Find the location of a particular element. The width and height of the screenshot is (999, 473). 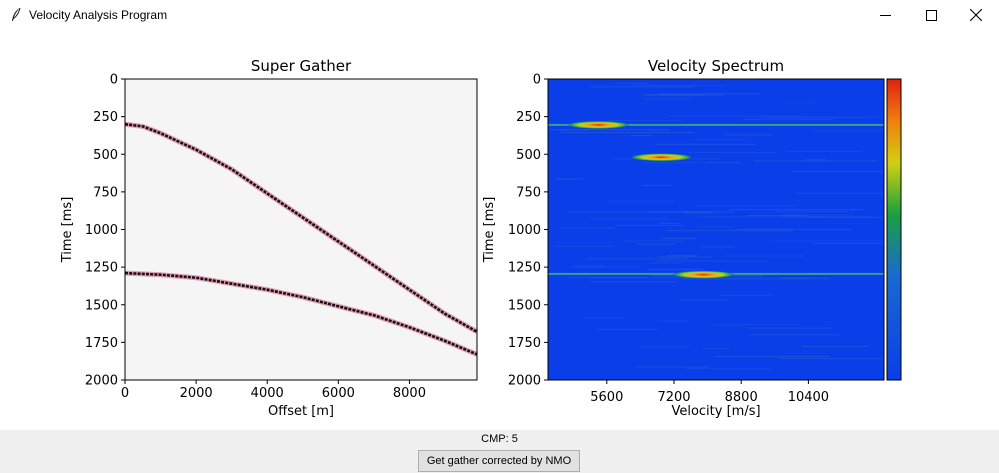

spectrum-ytick-label: 1500 is located at coordinates (524, 305).